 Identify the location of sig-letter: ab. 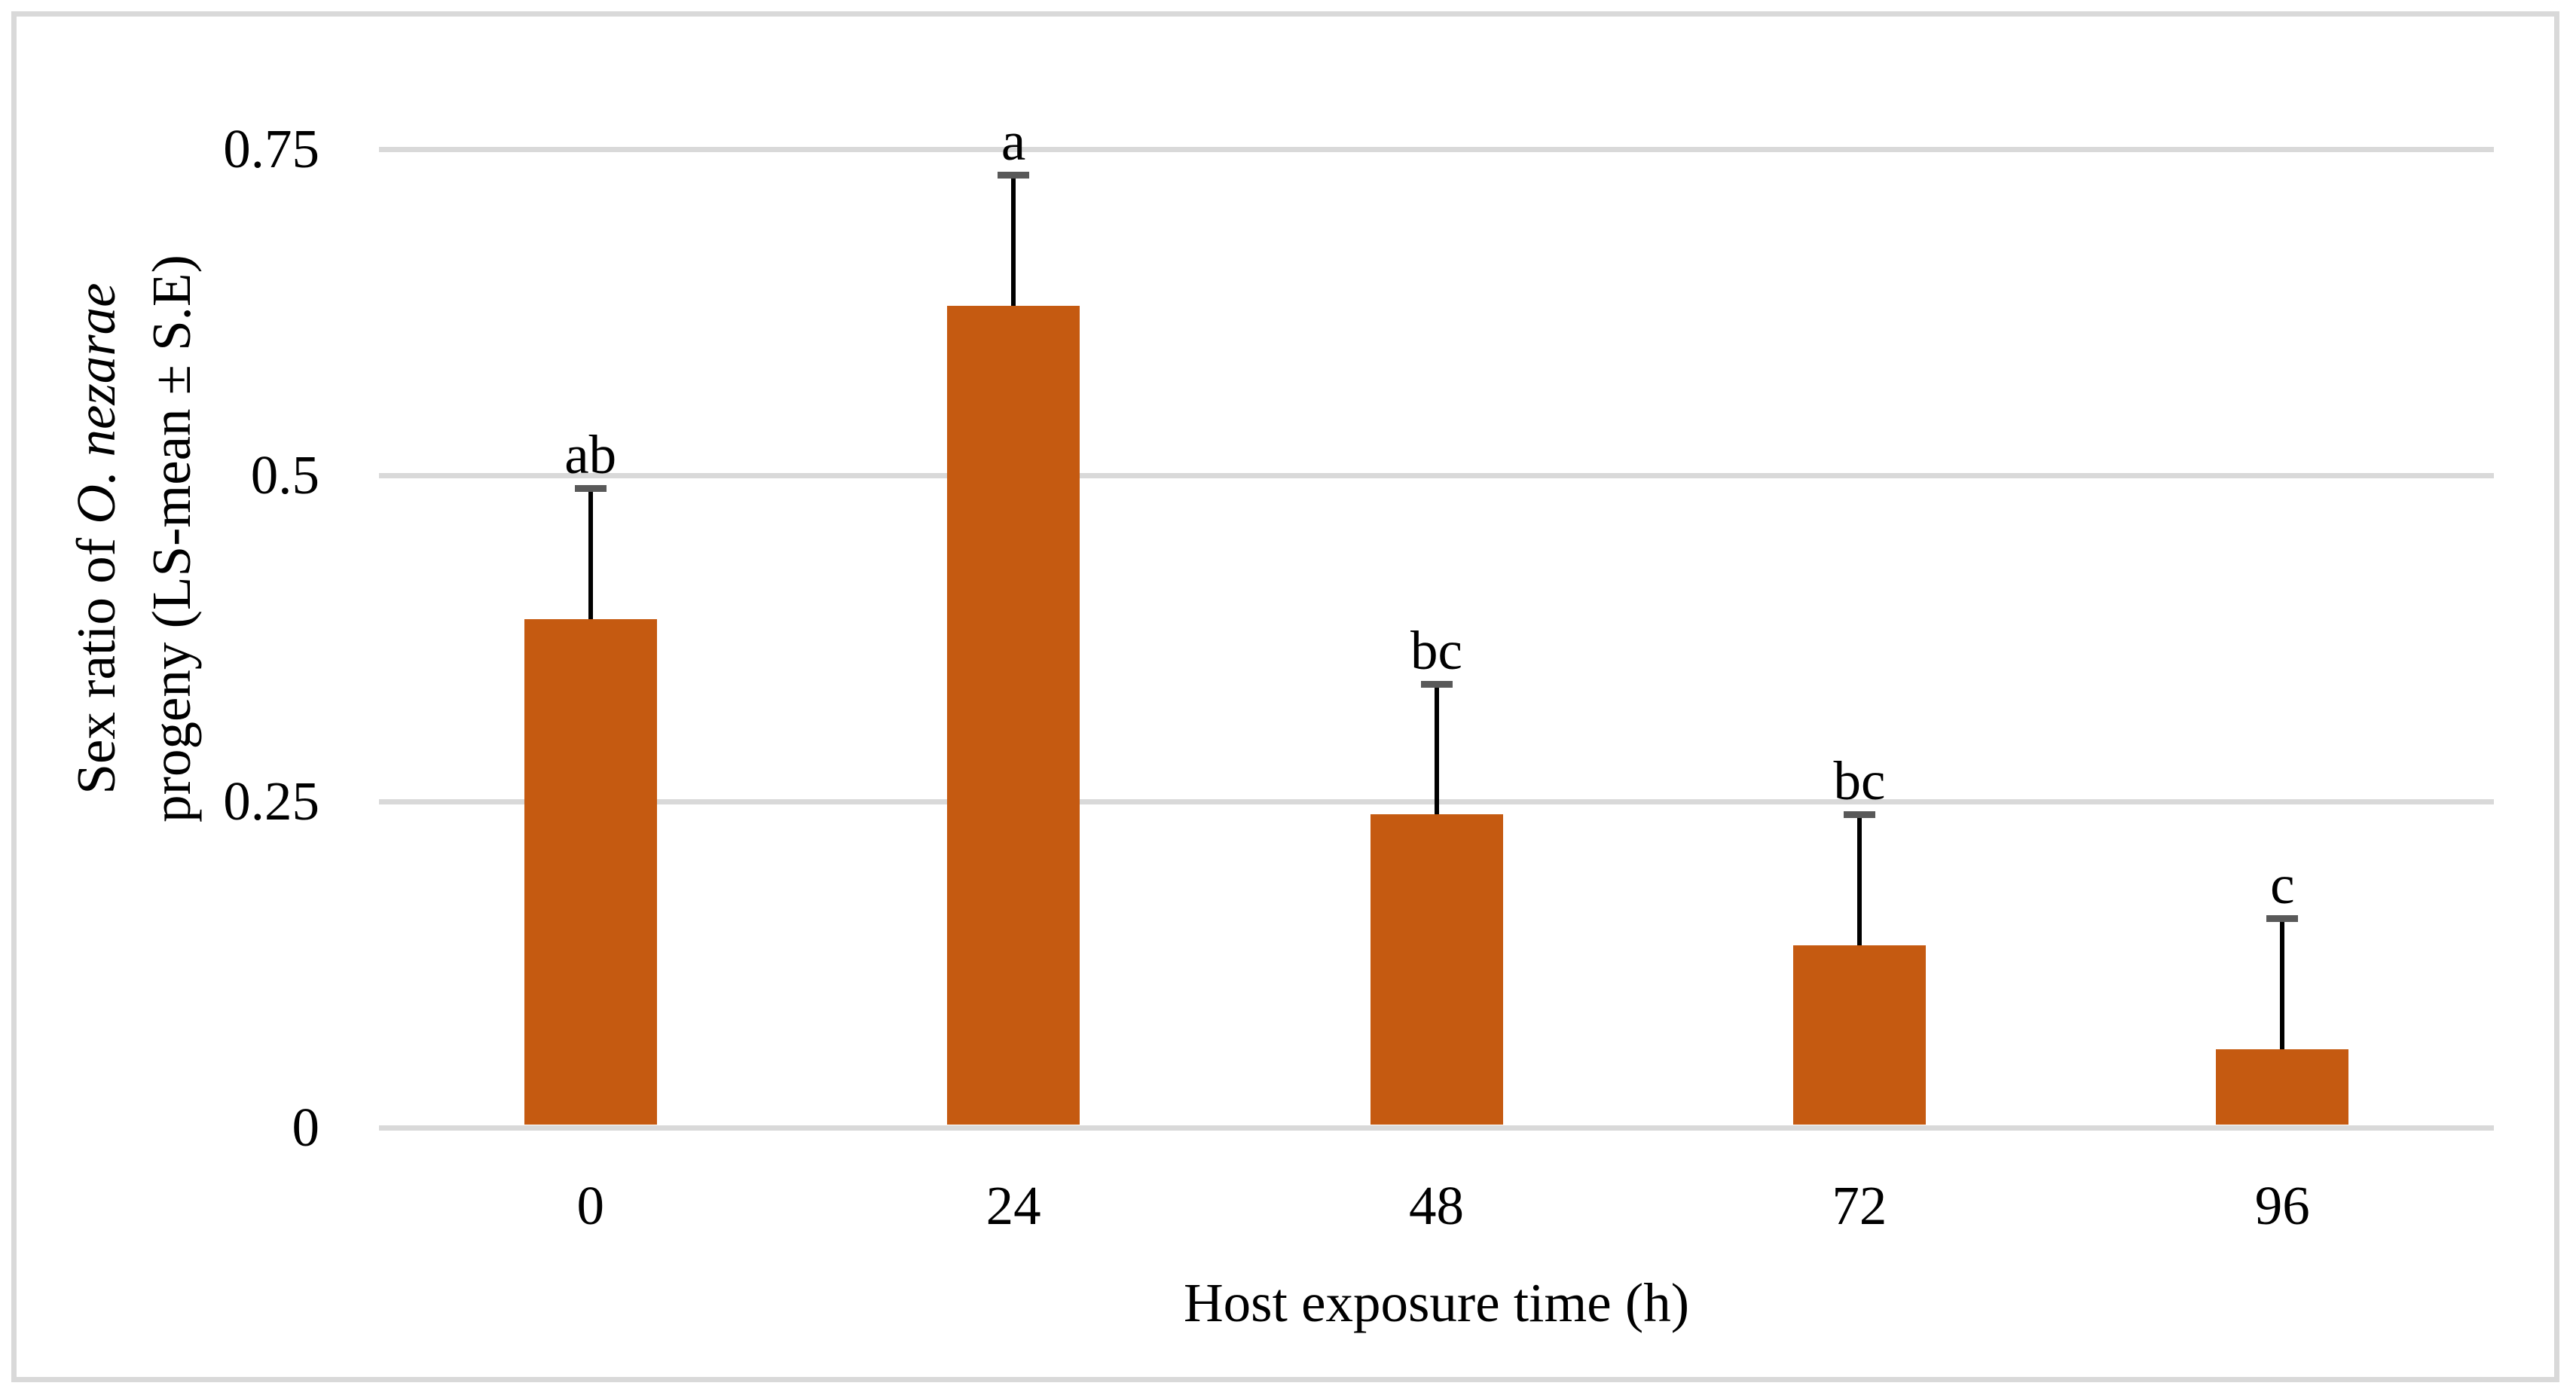
(590, 454).